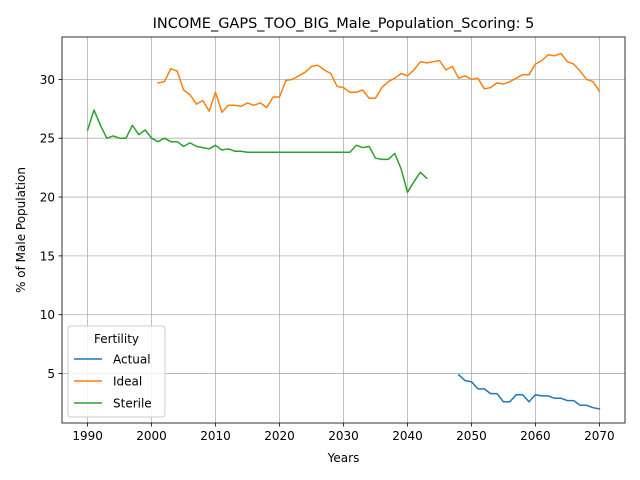 Image resolution: width=640 pixels, height=480 pixels. I want to click on legend-box, so click(116, 371).